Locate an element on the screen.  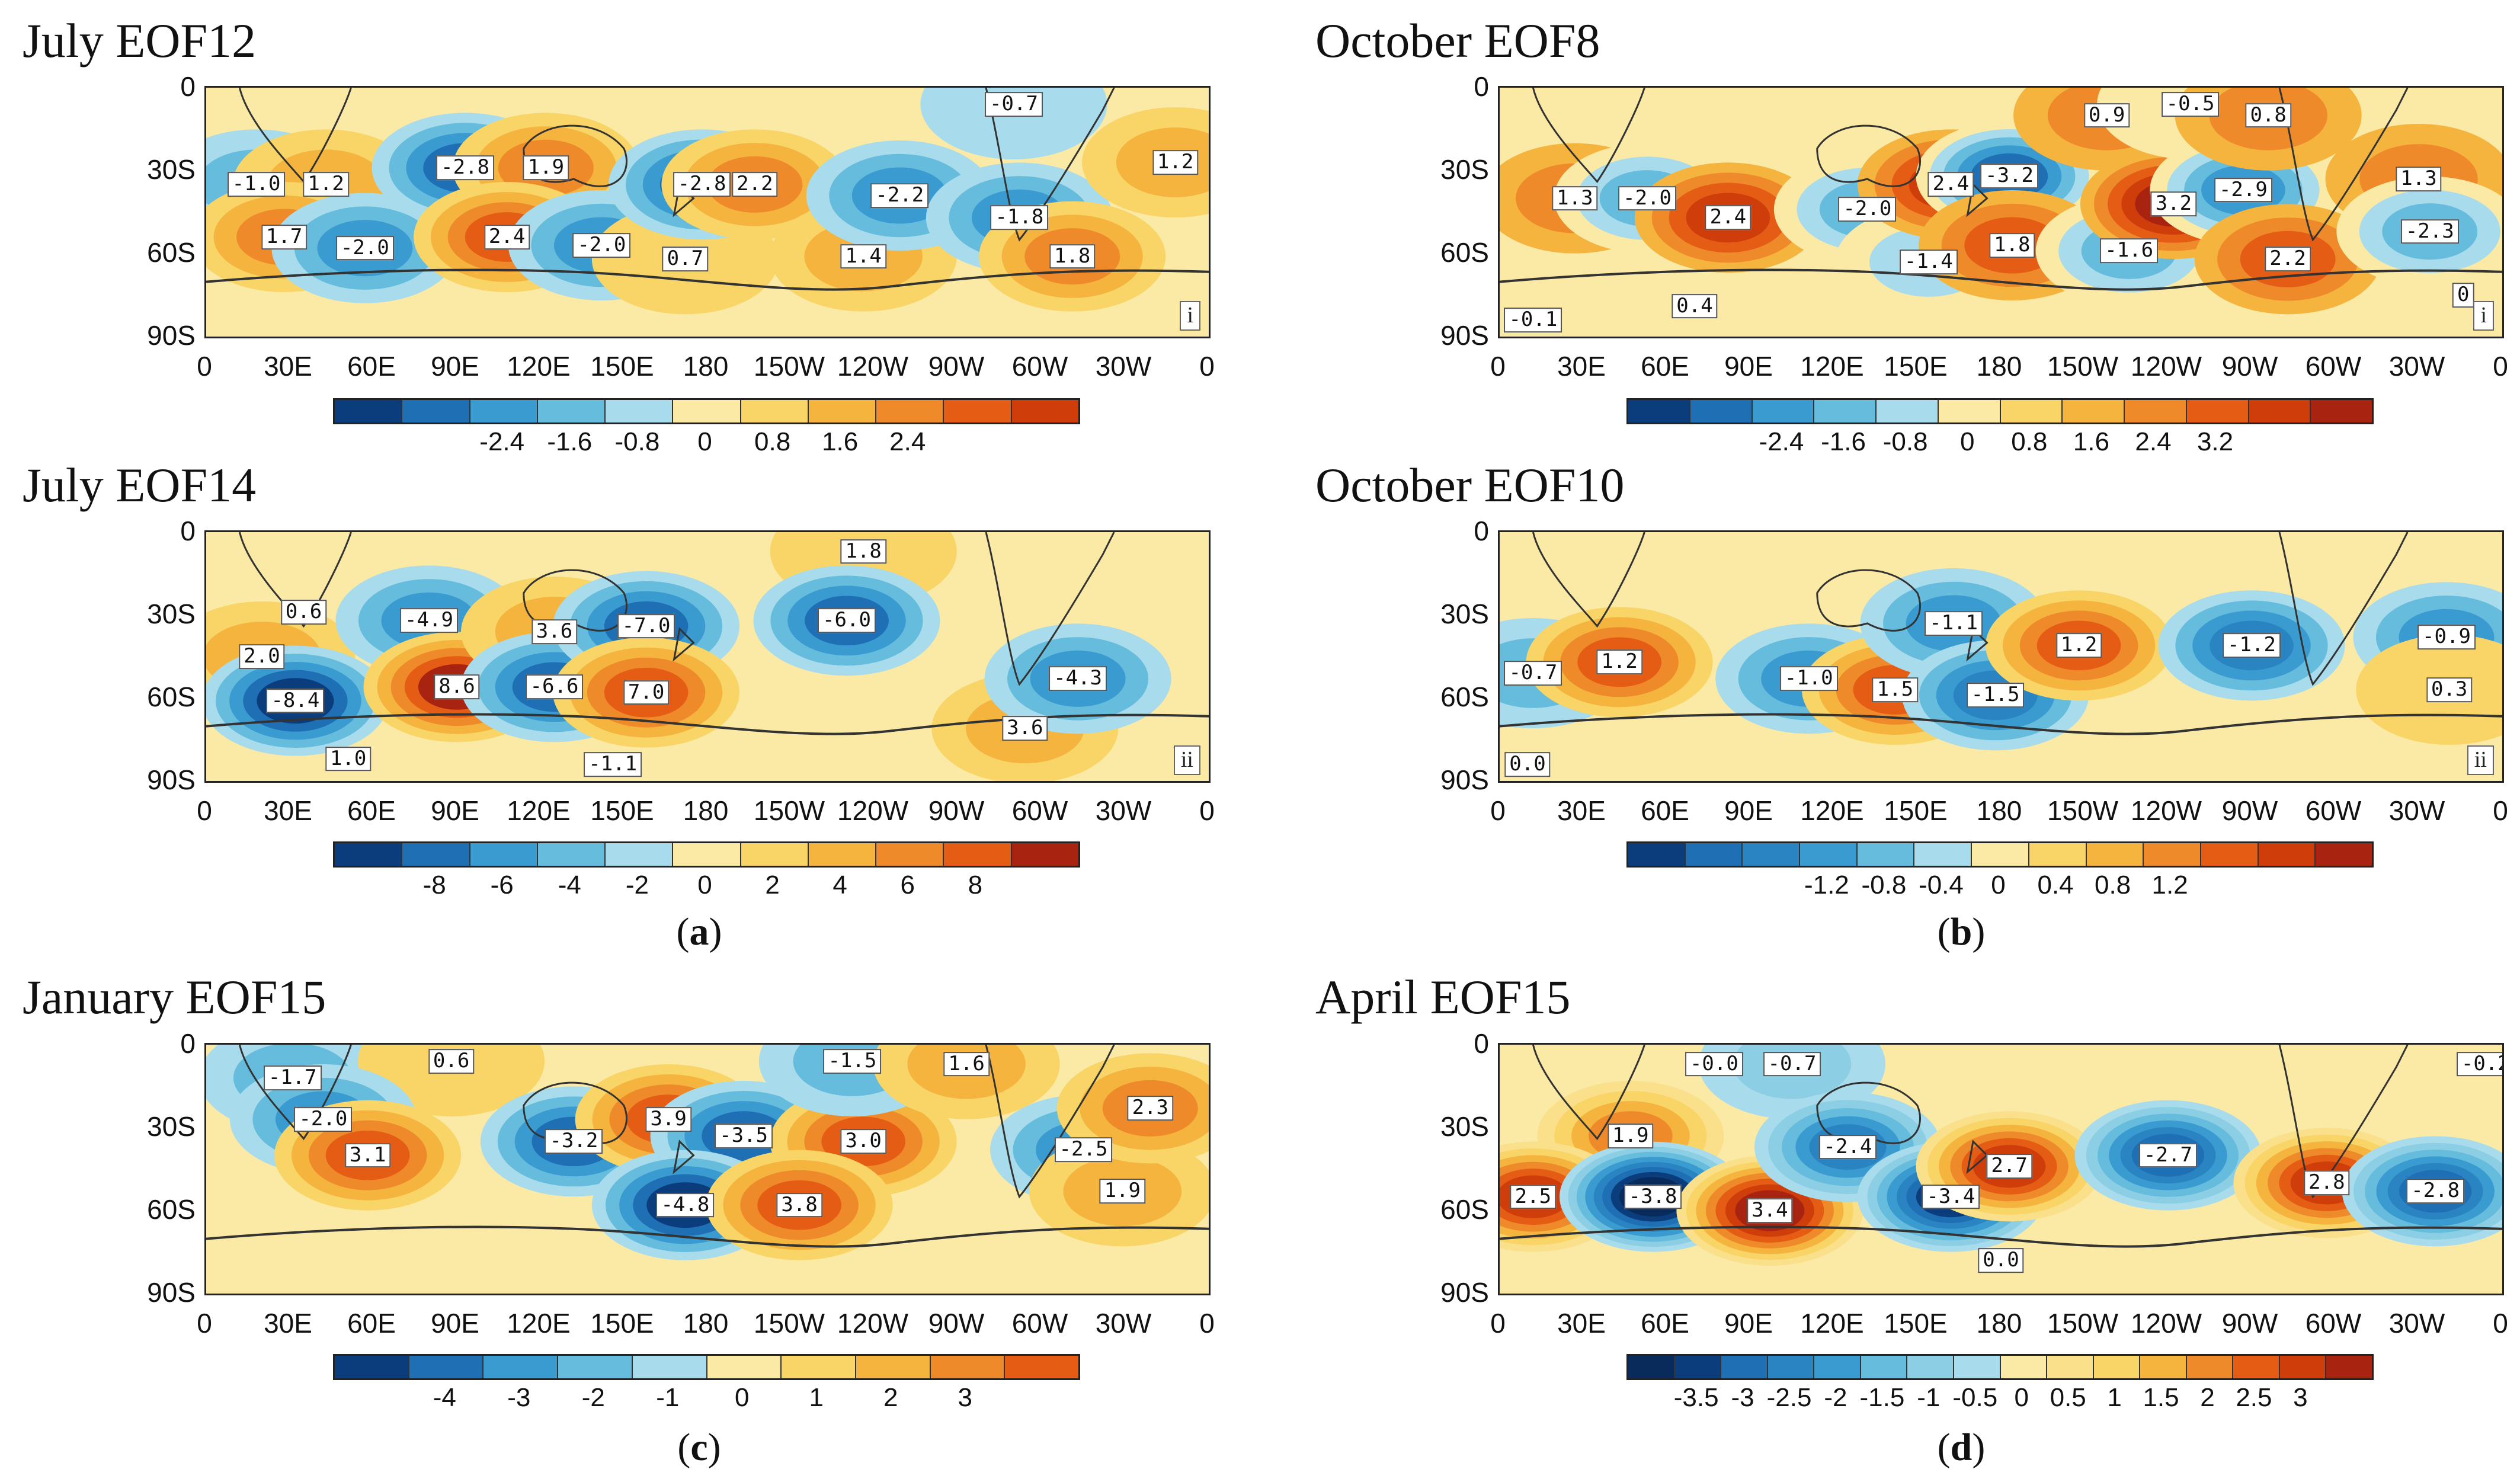
colorbar-tick-label: 2.4 is located at coordinates (2154, 441).